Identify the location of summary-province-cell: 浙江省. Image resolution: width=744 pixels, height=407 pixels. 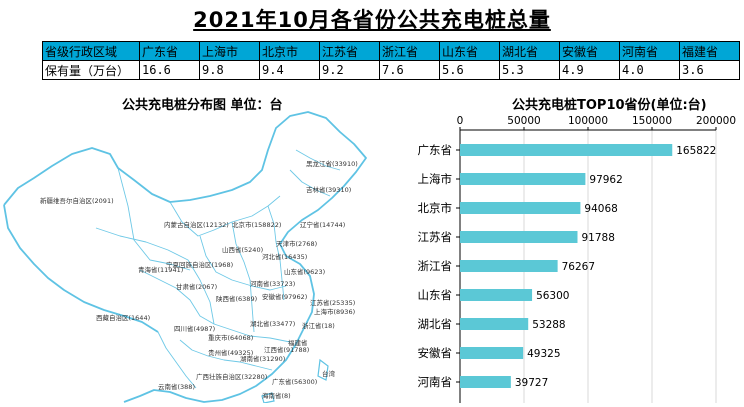
(409, 51).